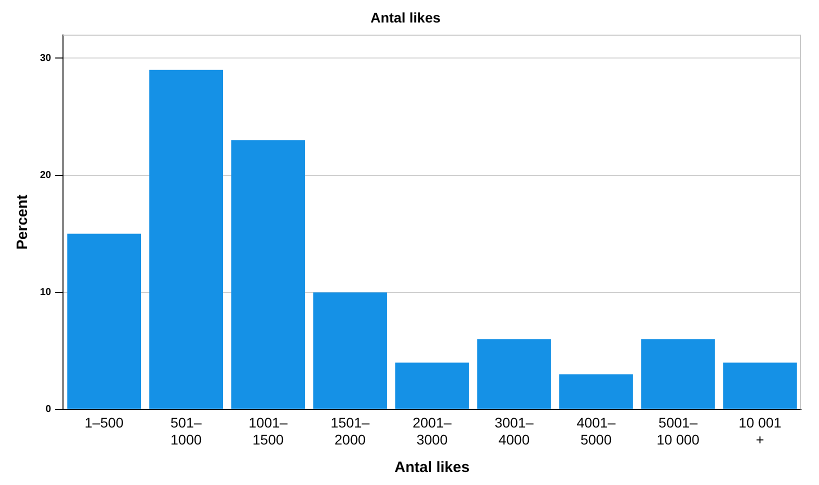  What do you see at coordinates (104, 422) in the screenshot?
I see `x-tick-label: 1–500` at bounding box center [104, 422].